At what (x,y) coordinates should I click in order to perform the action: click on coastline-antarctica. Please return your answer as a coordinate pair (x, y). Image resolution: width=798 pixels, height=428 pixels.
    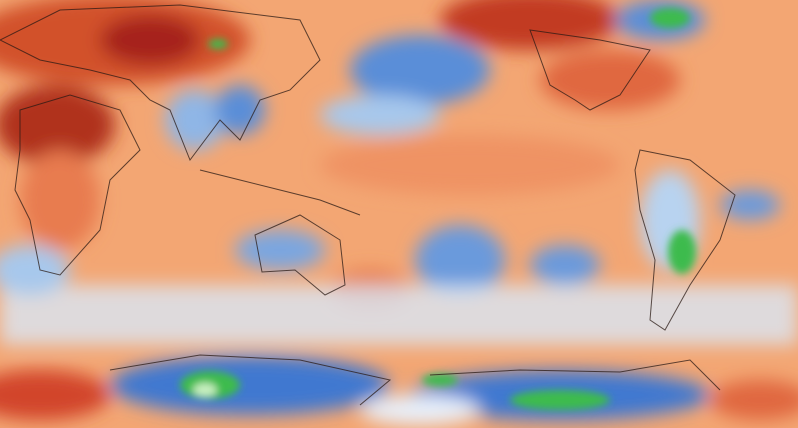
    Looking at the image, I should click on (415, 380).